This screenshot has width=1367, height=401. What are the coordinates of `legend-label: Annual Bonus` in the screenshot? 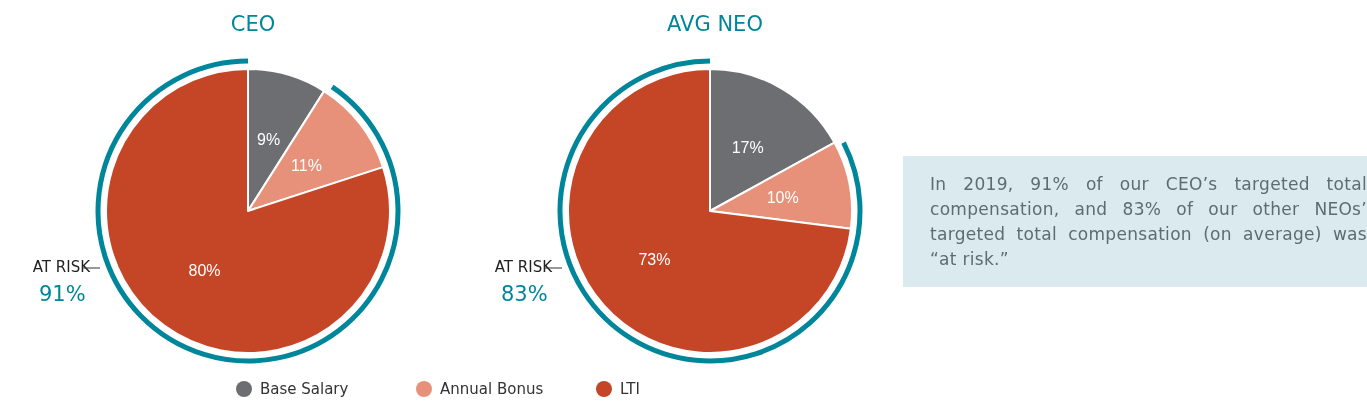 It's located at (492, 389).